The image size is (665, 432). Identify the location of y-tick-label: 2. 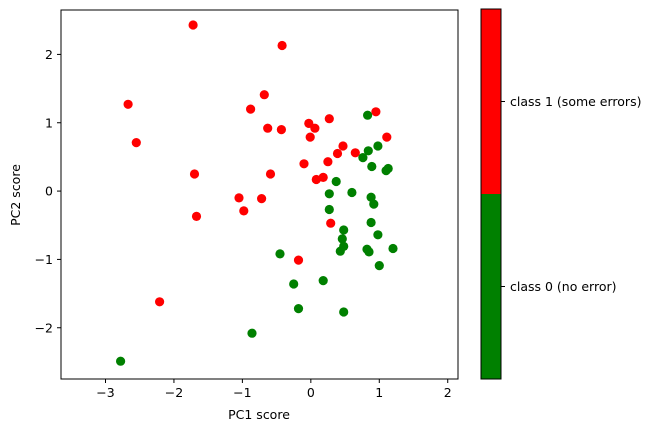
(49, 54).